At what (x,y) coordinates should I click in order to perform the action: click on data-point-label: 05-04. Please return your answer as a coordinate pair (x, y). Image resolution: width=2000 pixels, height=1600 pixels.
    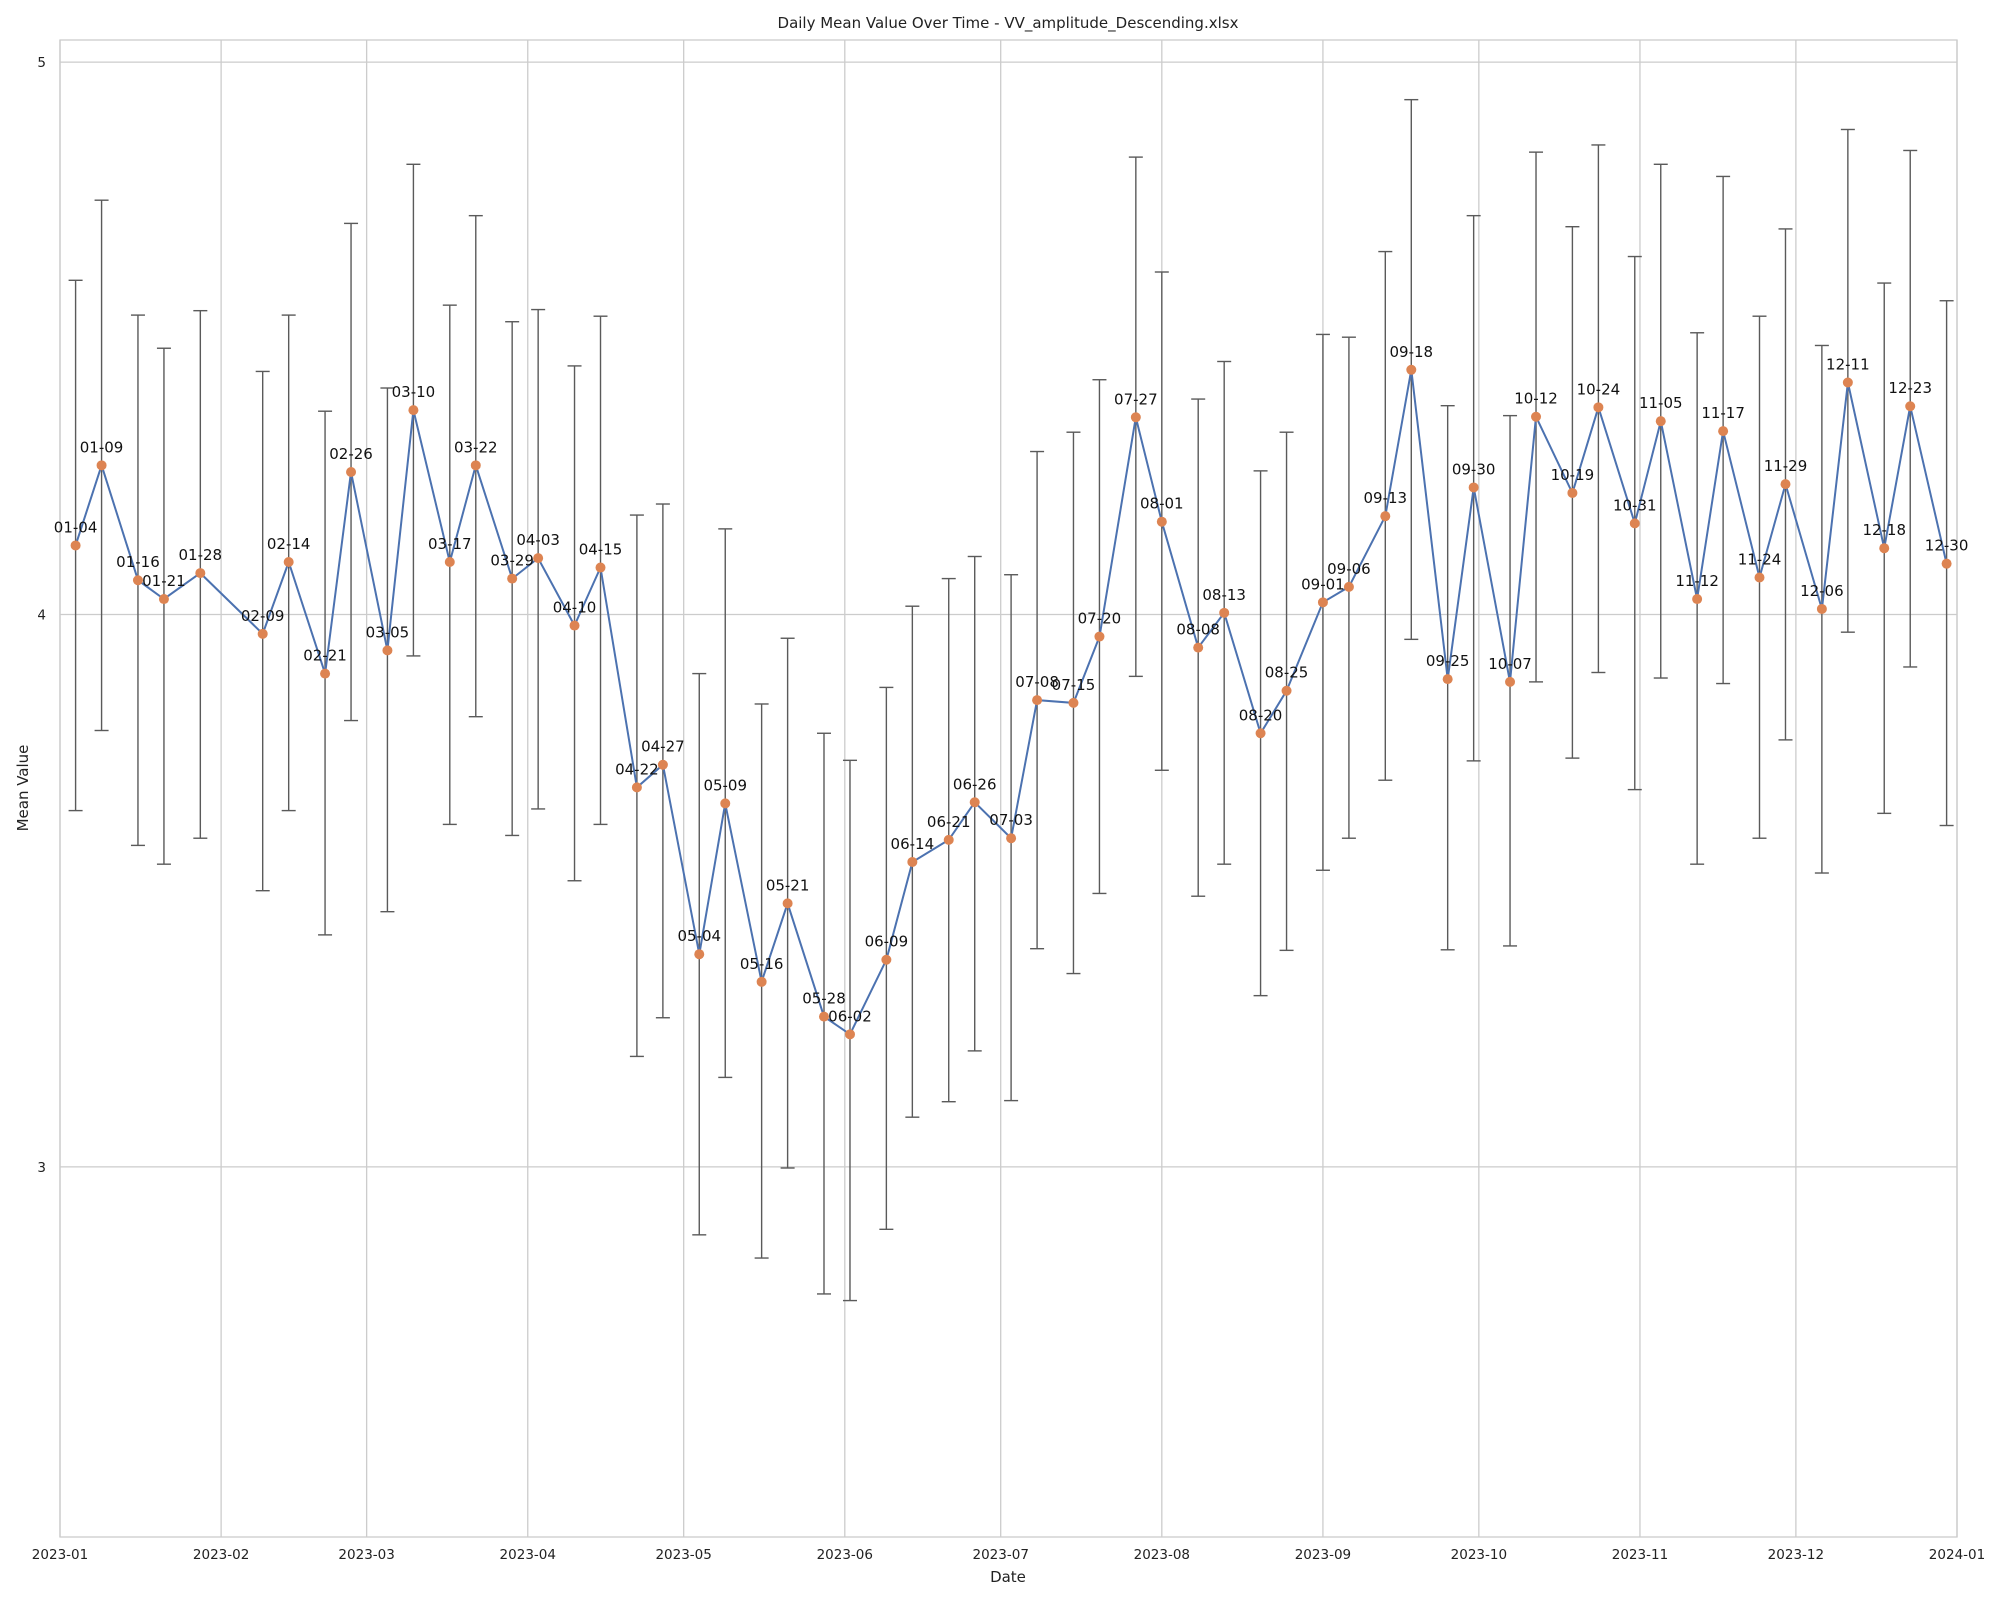
    Looking at the image, I should click on (699, 936).